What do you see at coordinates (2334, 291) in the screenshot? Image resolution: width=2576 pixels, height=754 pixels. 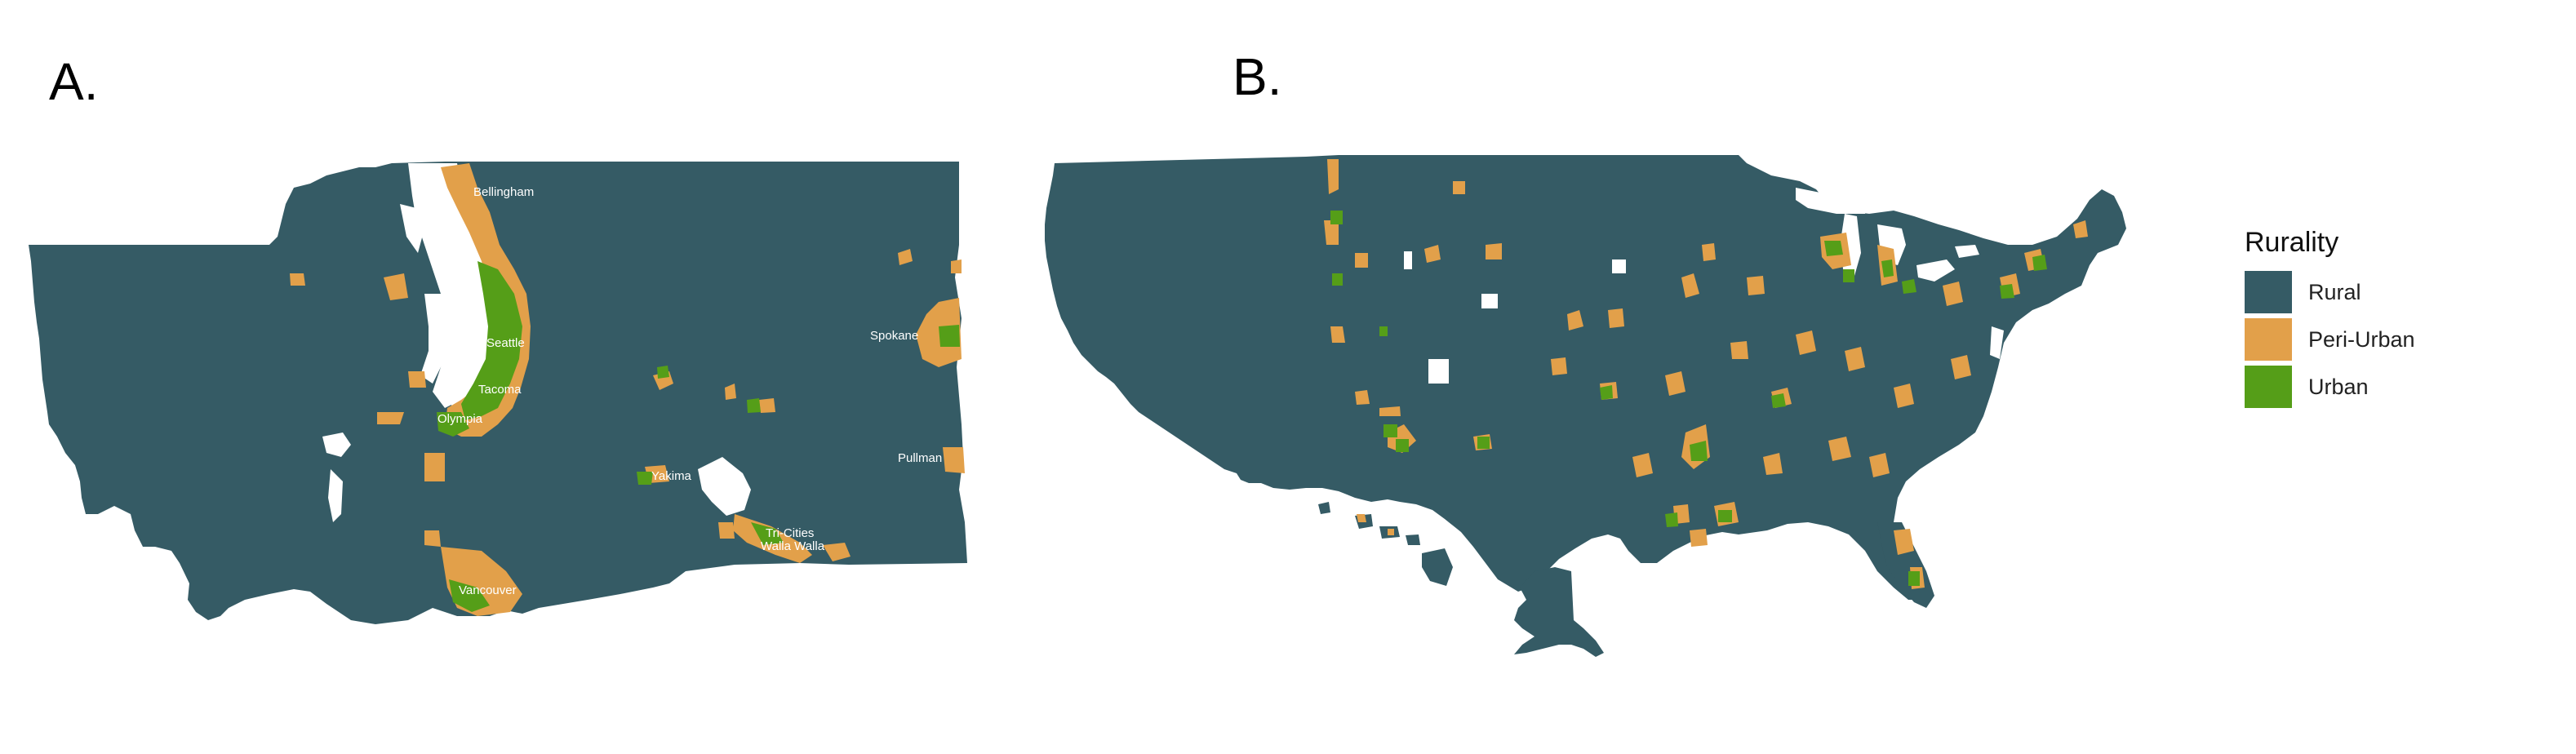 I see `legend-label-rural: Rural` at bounding box center [2334, 291].